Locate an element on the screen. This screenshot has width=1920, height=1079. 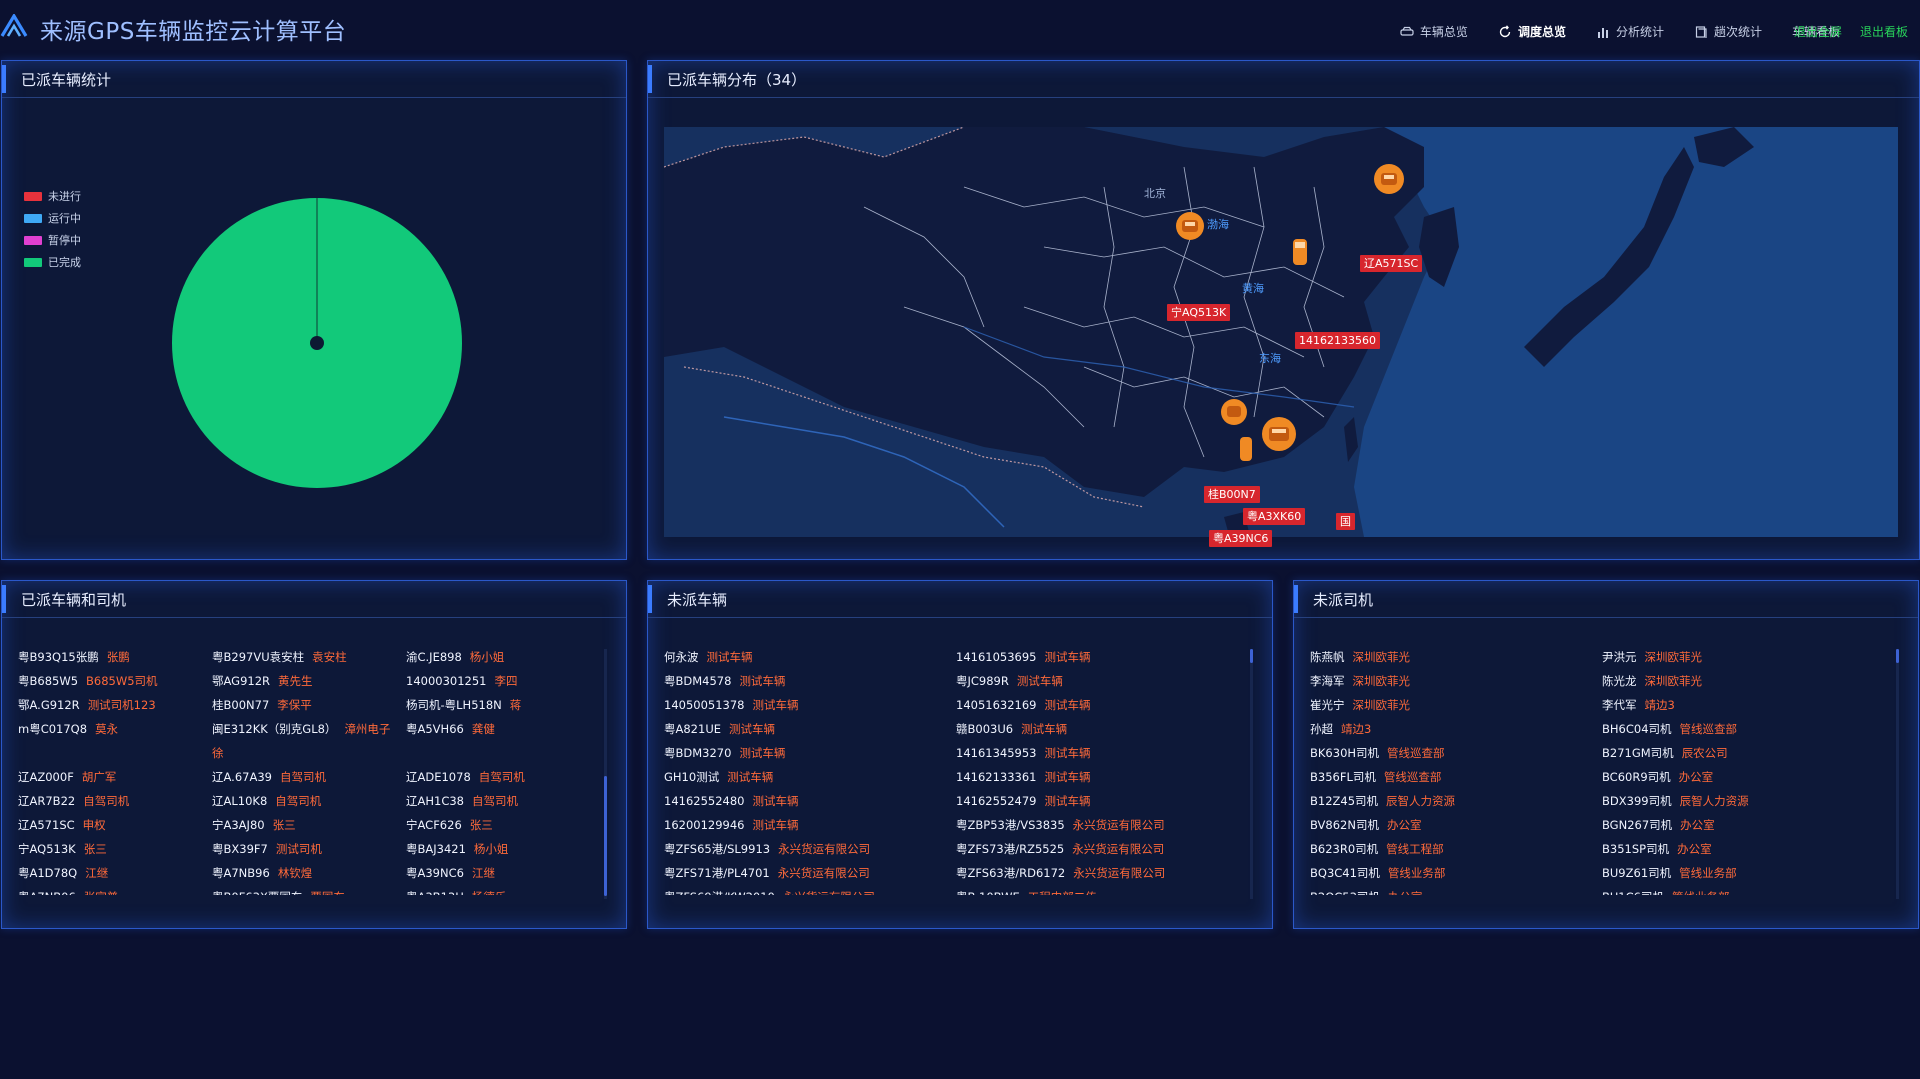
list-item: 粤B.10BWE 工程内部二传 is located at coordinates (1100, 890).